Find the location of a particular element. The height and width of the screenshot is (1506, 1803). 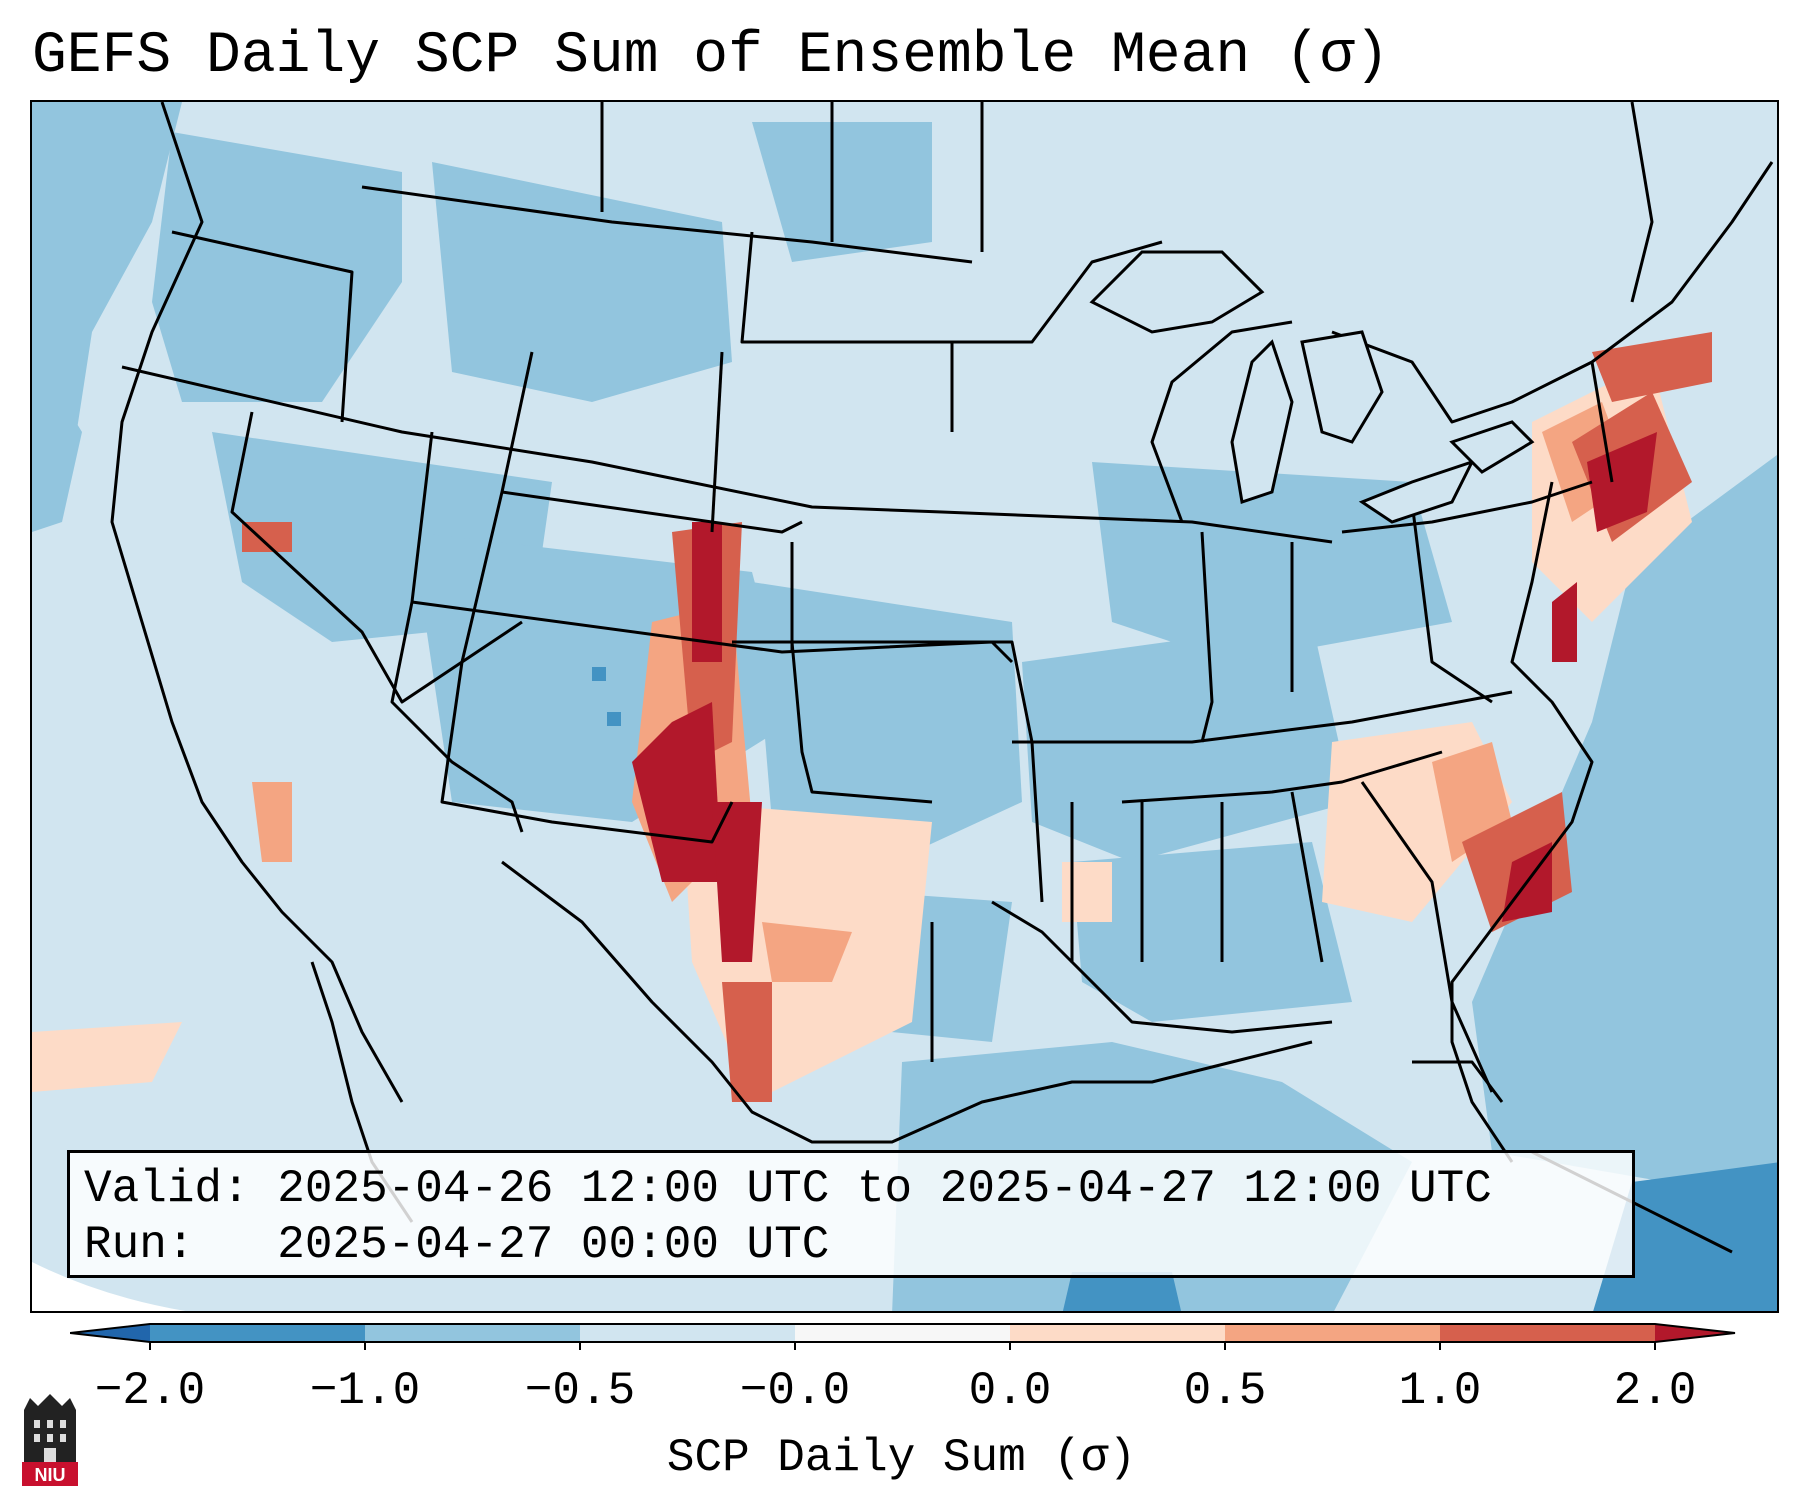

valid-key: Valid: is located at coordinates (167, 1189).